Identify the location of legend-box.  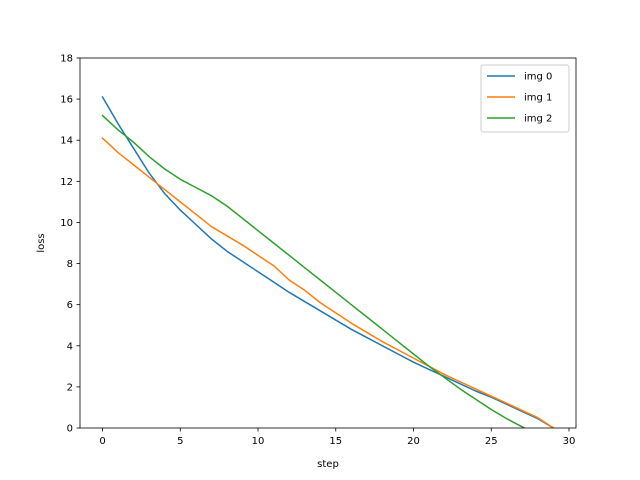
(525, 98).